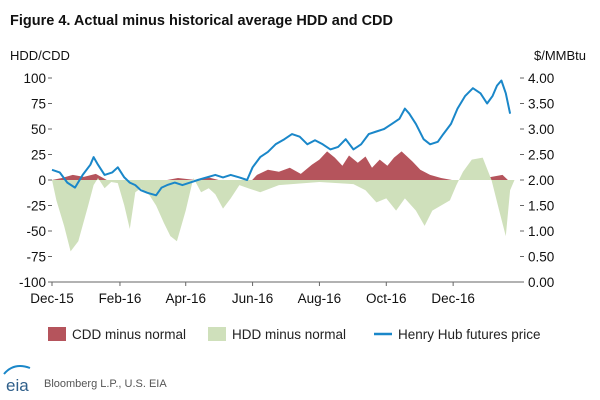  What do you see at coordinates (17, 370) in the screenshot?
I see `eia-logo-arc` at bounding box center [17, 370].